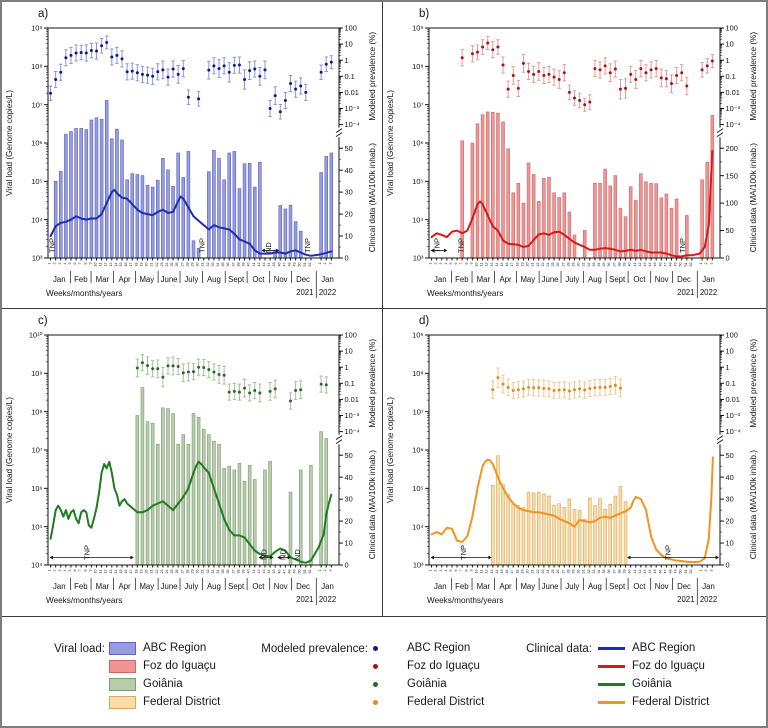 The image size is (768, 728). What do you see at coordinates (191, 279) in the screenshot?
I see `svg-text: July` at bounding box center [191, 279].